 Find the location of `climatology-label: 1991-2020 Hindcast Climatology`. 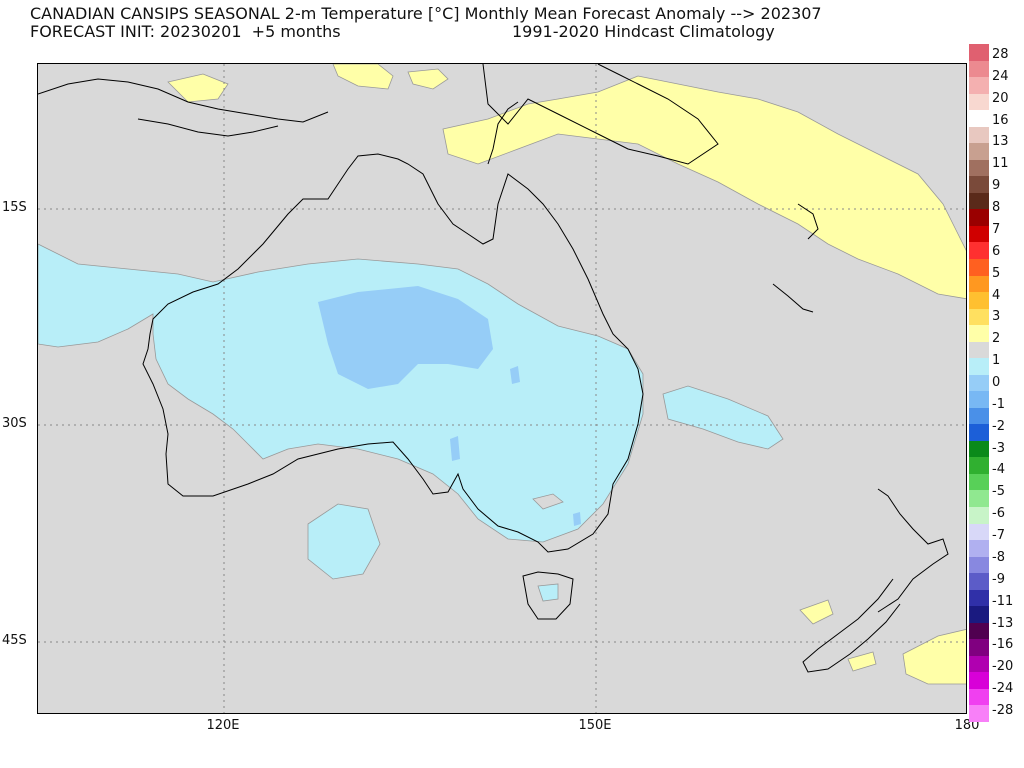

climatology-label: 1991-2020 Hindcast Climatology is located at coordinates (643, 31).